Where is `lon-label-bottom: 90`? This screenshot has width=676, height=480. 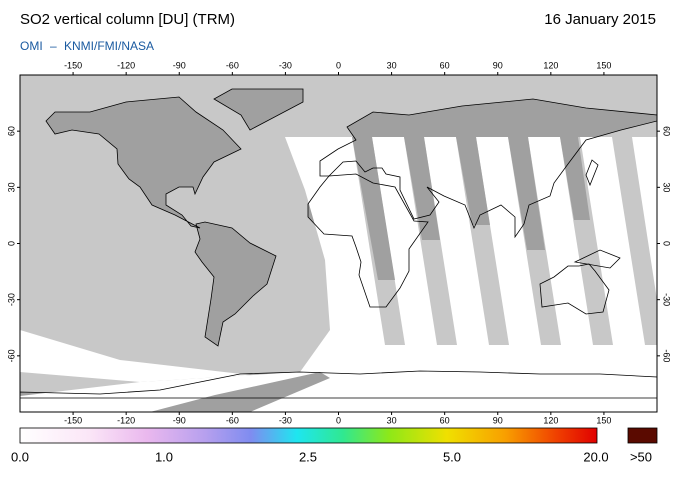 lon-label-bottom: 90 is located at coordinates (498, 420).